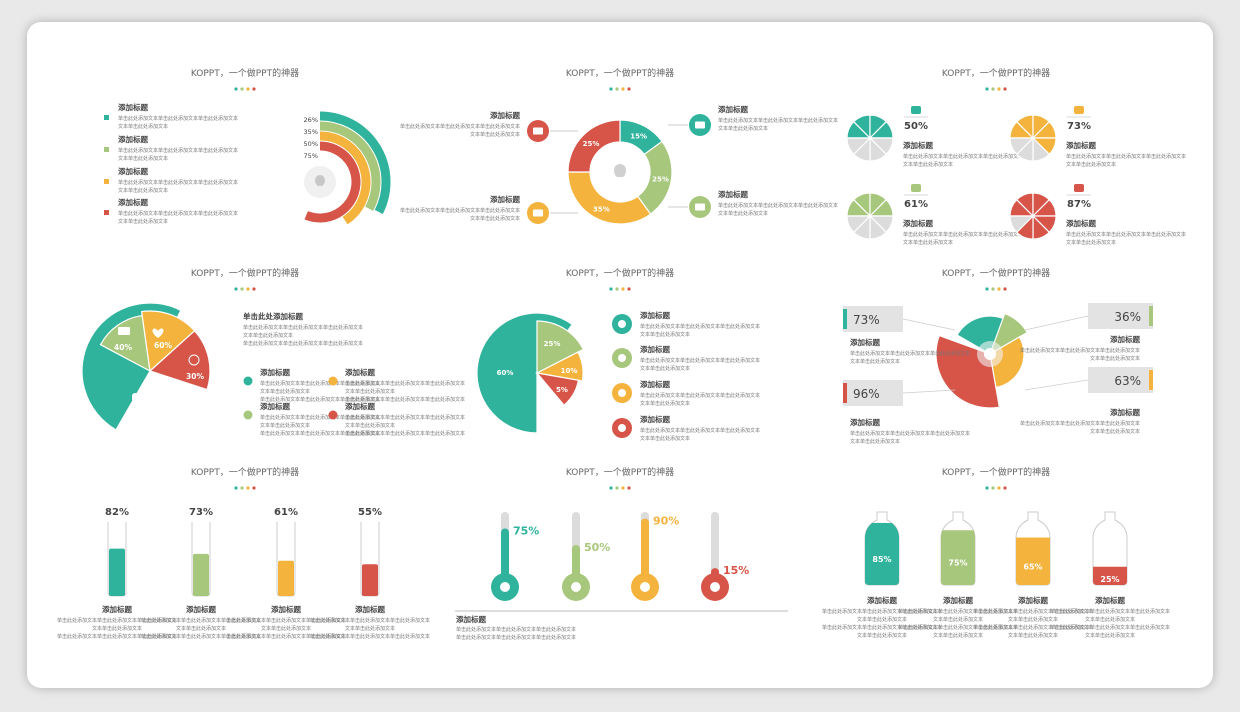  What do you see at coordinates (1151, 380) in the screenshot?
I see `value-box-accent` at bounding box center [1151, 380].